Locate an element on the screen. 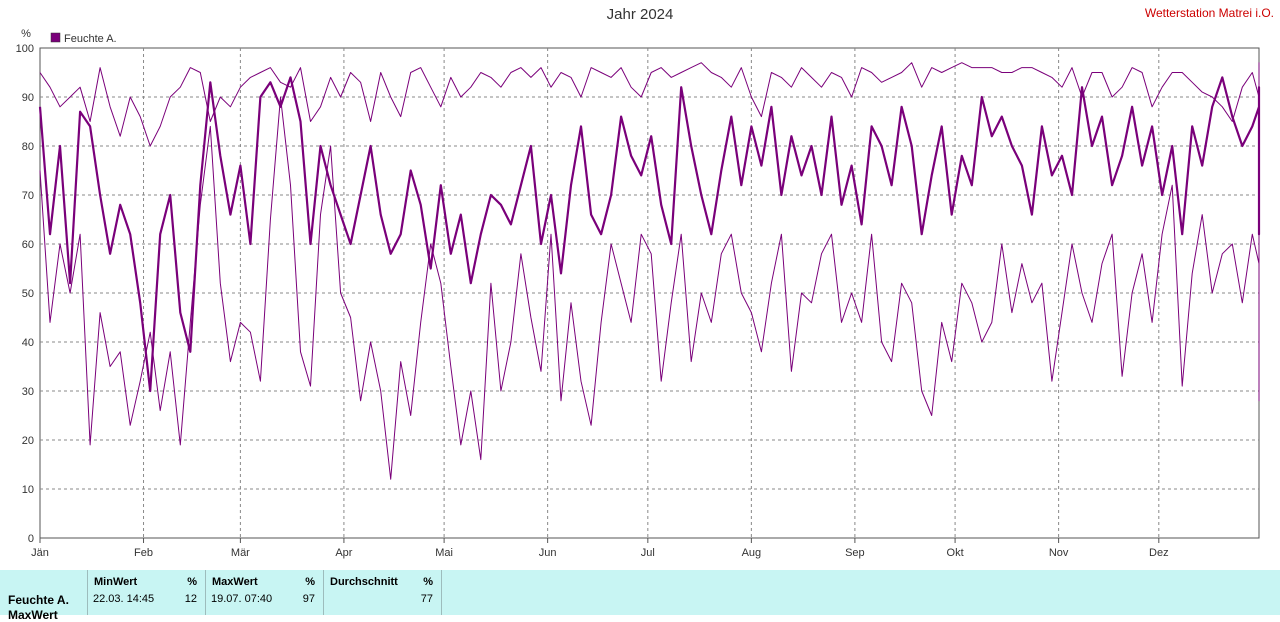 The image size is (1280, 622). x-tick-label: Jul is located at coordinates (648, 553).